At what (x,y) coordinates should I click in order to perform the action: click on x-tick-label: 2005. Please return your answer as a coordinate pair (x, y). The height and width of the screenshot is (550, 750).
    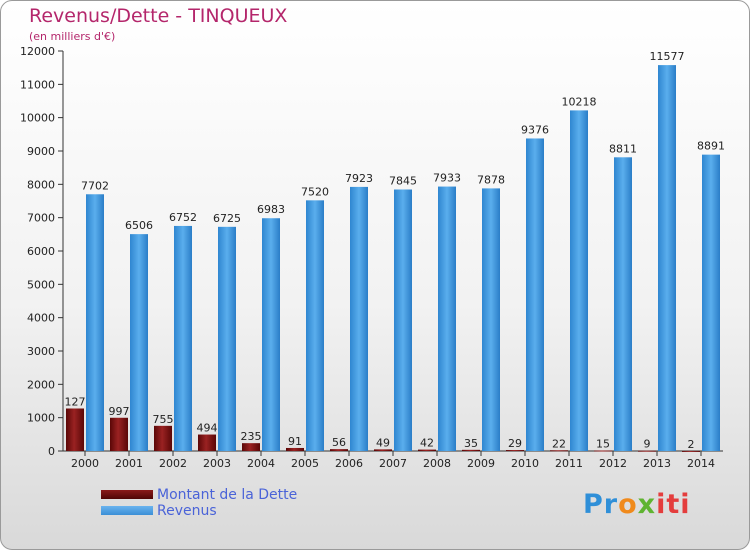
    Looking at the image, I should click on (305, 463).